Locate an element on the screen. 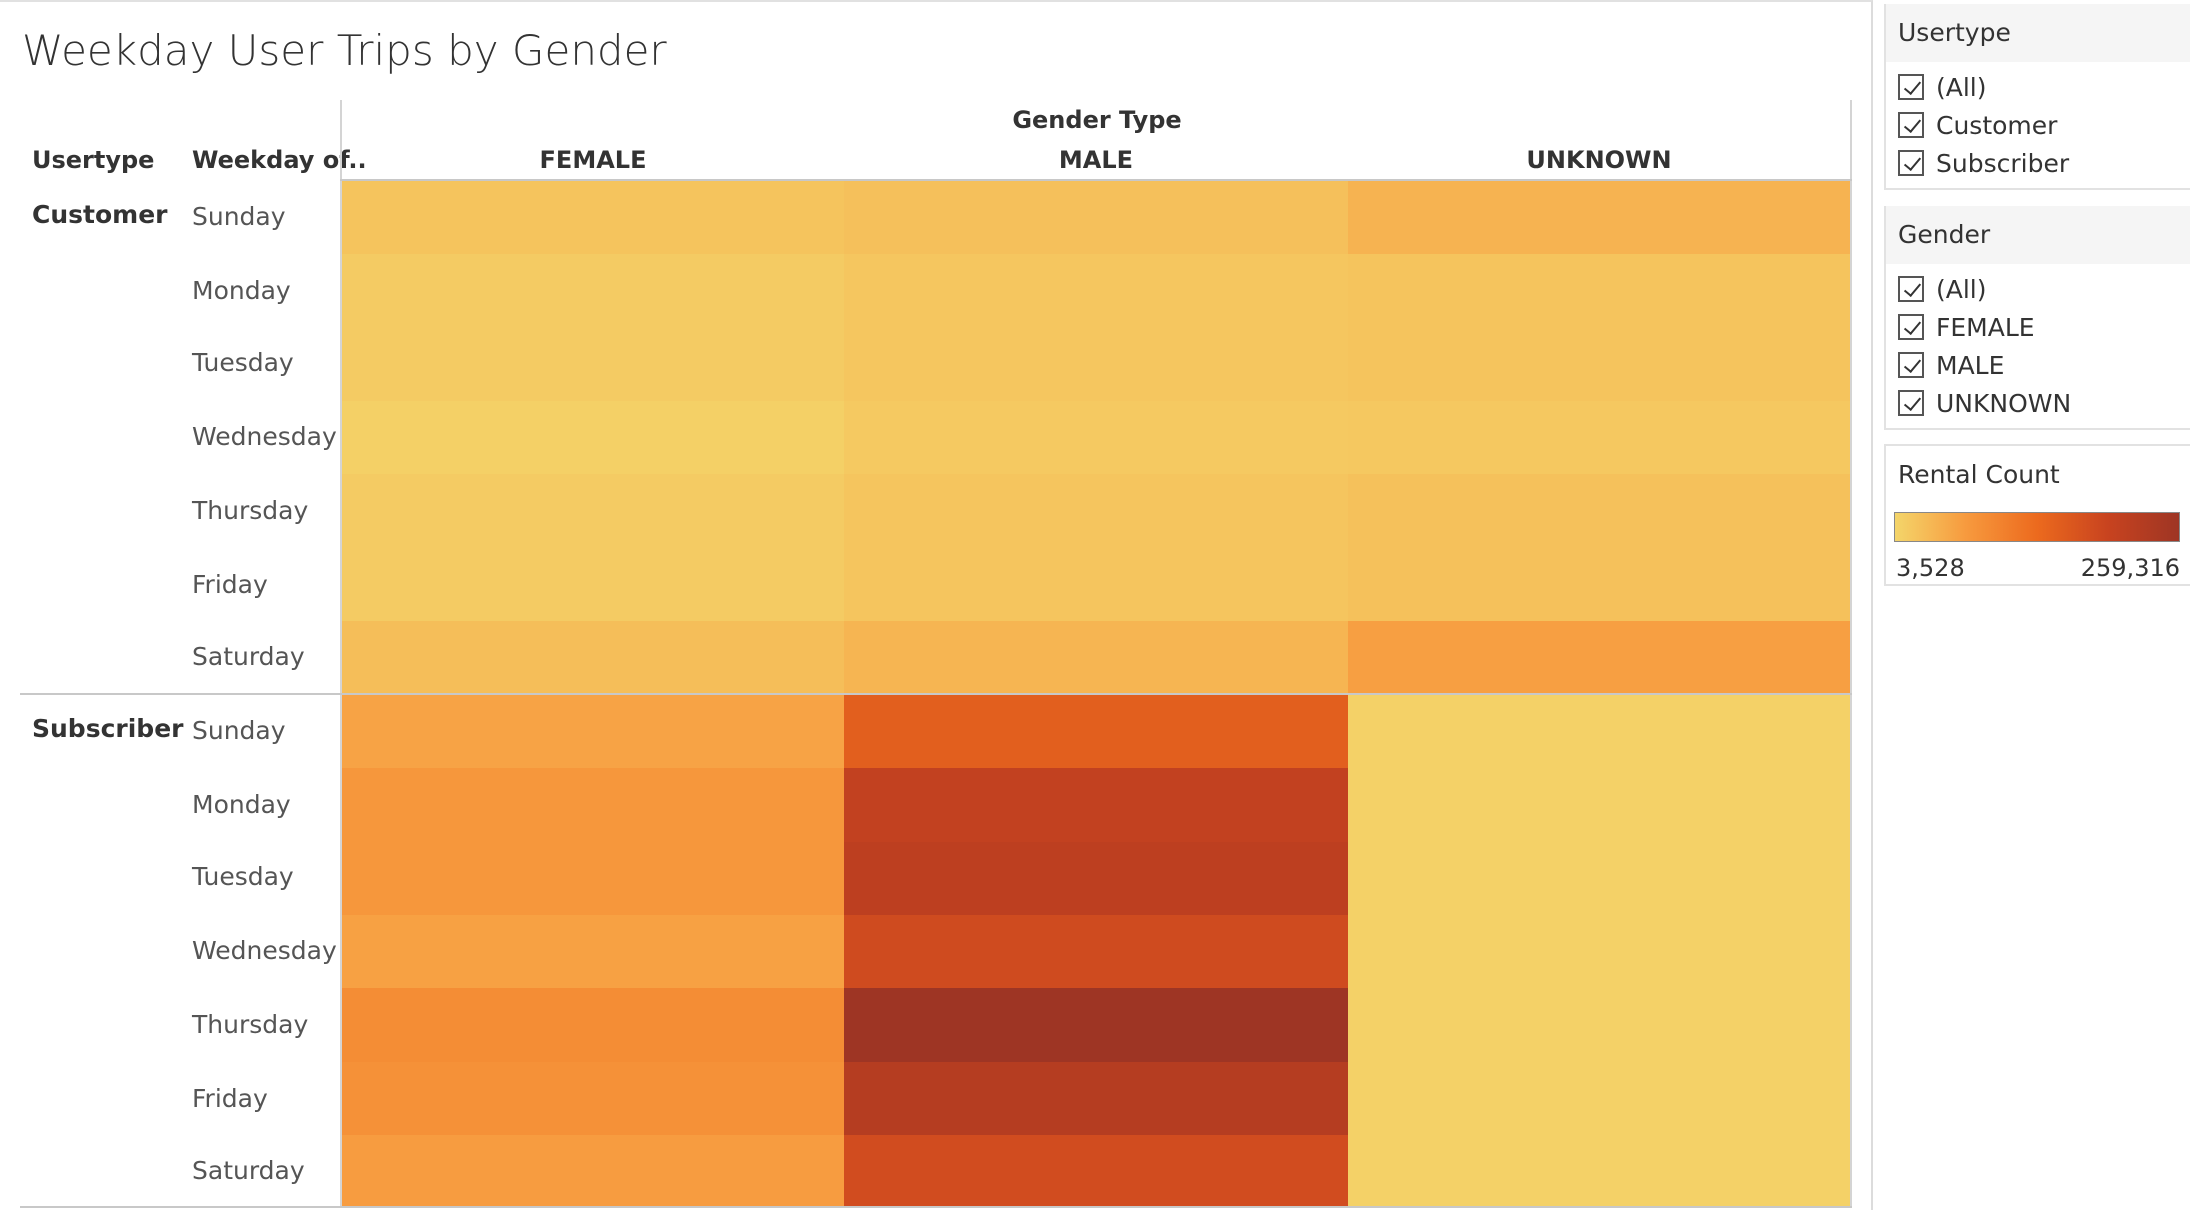  heatmap-cell-subscriber-sunday-unknown is located at coordinates (1599, 731).